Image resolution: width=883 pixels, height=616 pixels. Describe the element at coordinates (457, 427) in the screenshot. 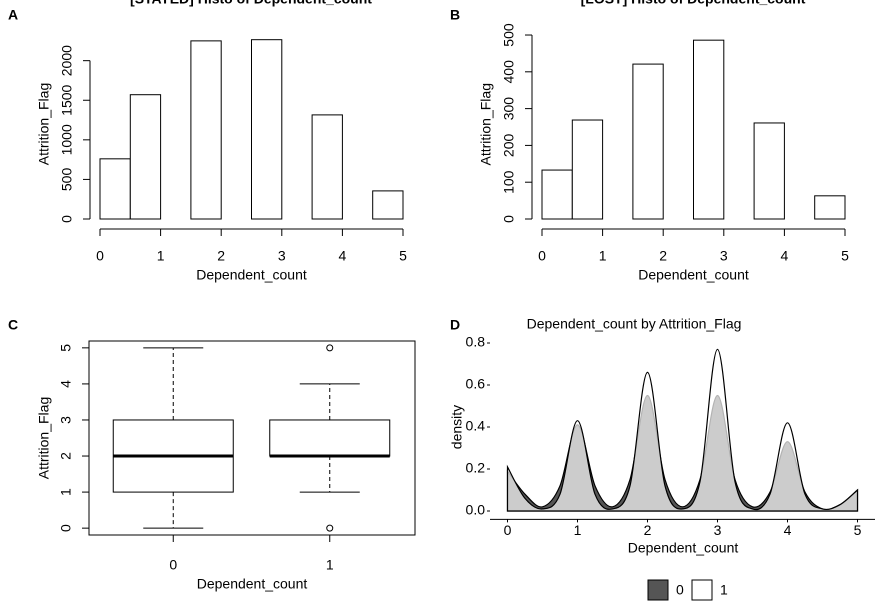

I see `y-axis-label: density` at that location.